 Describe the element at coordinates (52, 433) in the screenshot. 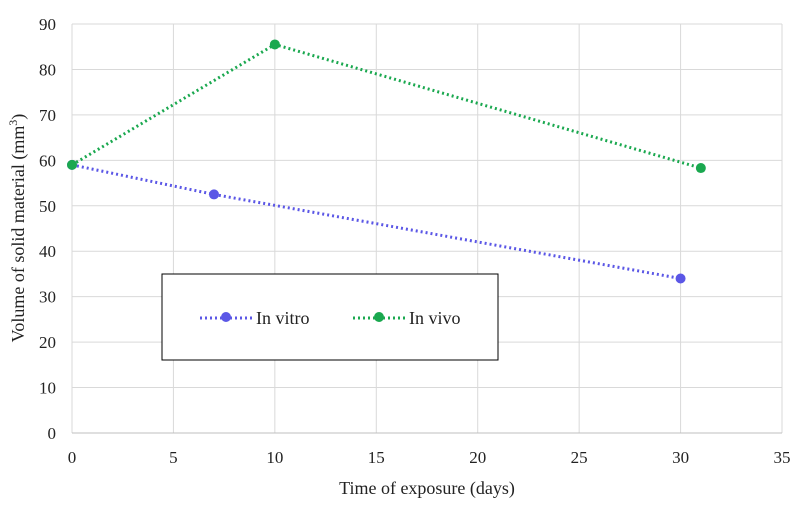

I see `y-tick-label: 0` at that location.